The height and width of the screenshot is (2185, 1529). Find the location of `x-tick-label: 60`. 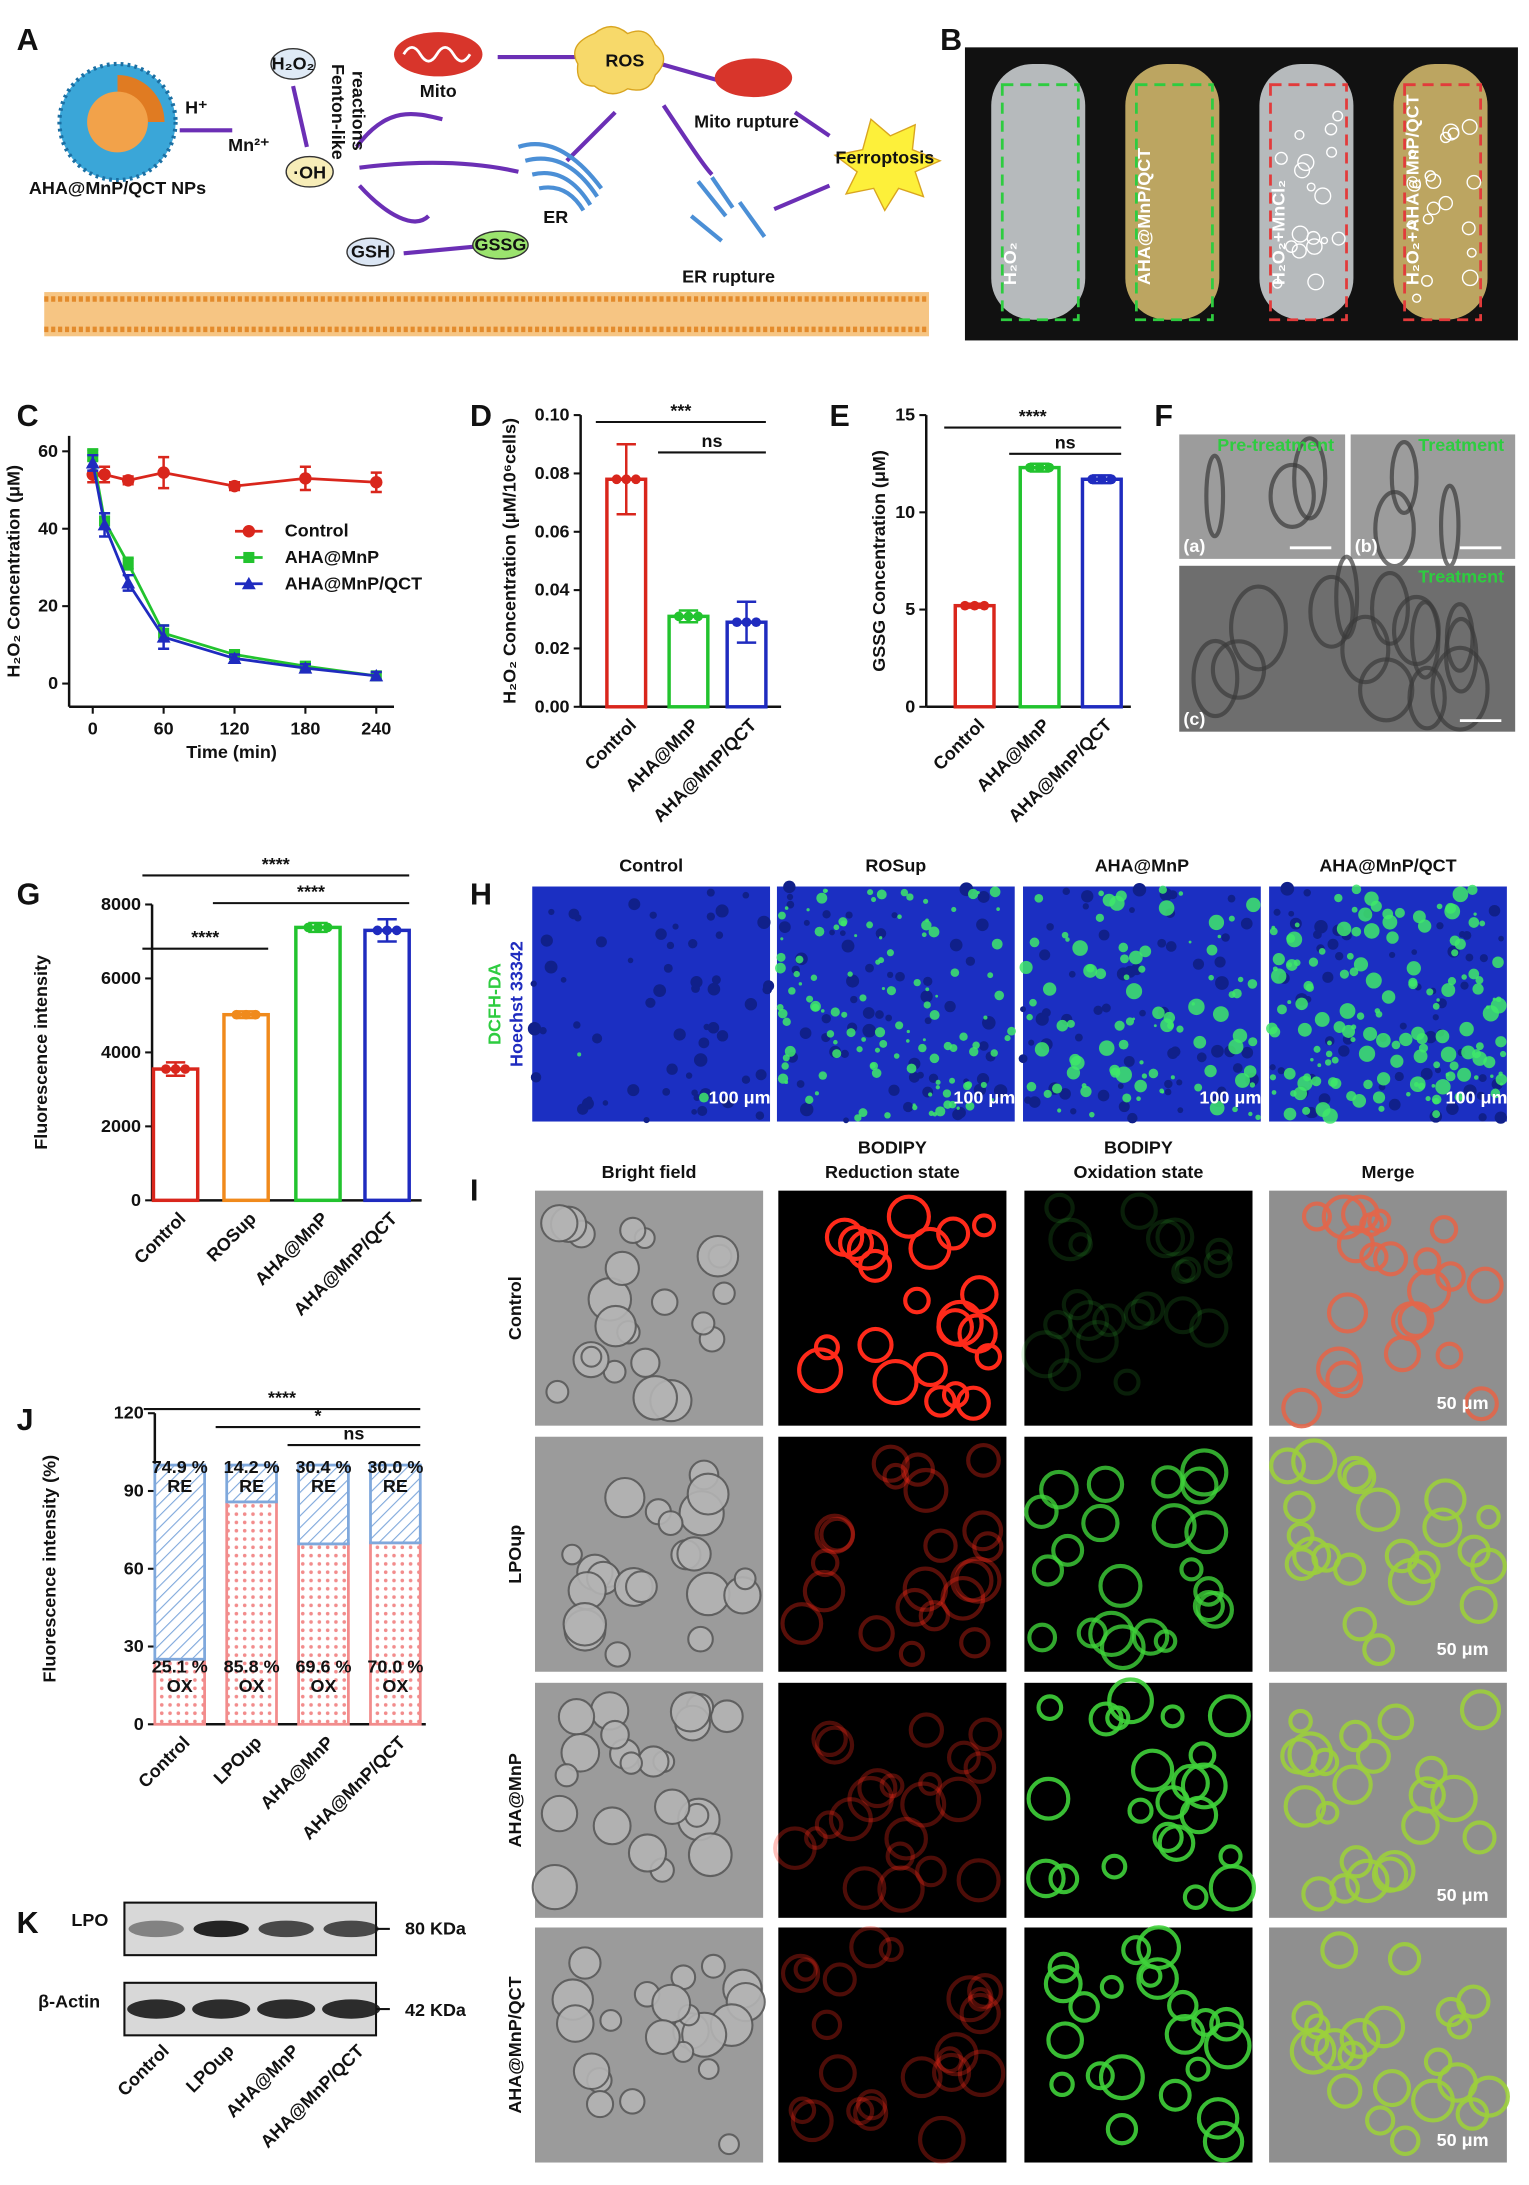

x-tick-label: 60 is located at coordinates (164, 728).